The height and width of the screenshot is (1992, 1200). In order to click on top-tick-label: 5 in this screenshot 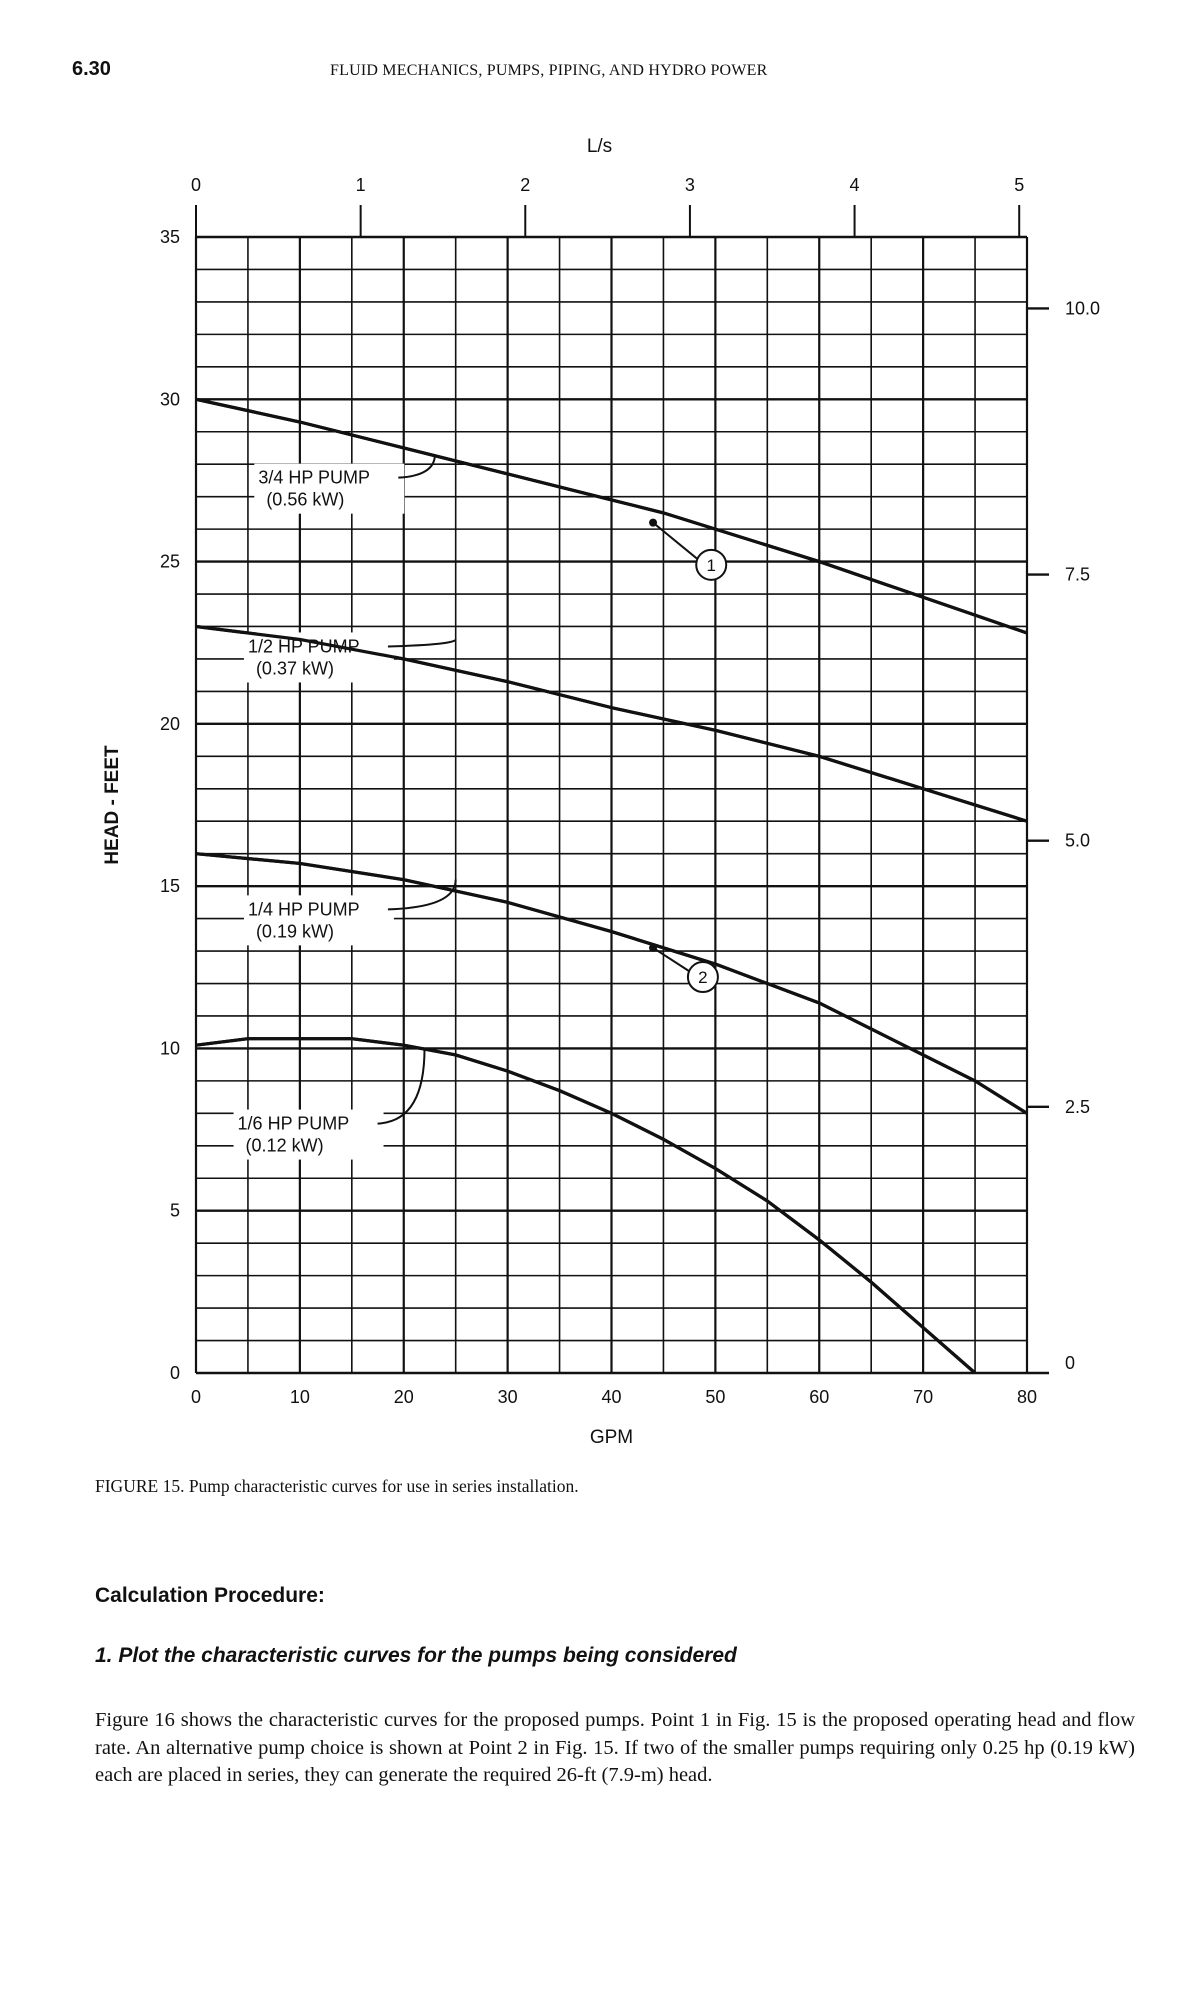, I will do `click(1019, 185)`.